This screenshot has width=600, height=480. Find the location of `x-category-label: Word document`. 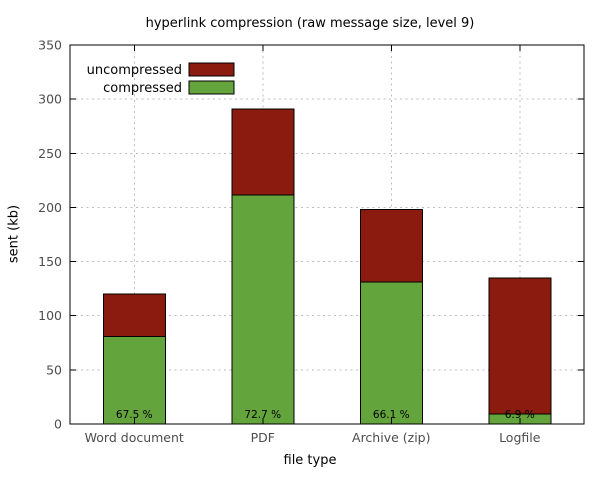

x-category-label: Word document is located at coordinates (134, 437).